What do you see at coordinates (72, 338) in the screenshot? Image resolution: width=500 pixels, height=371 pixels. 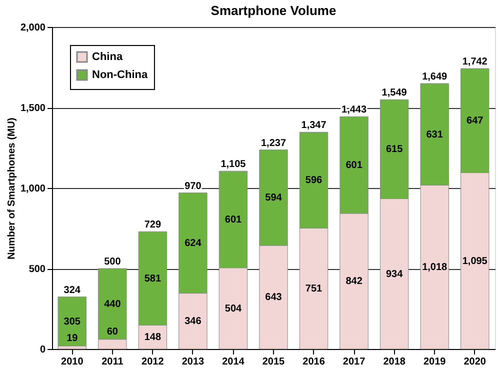 I see `data-label: 19` at bounding box center [72, 338].